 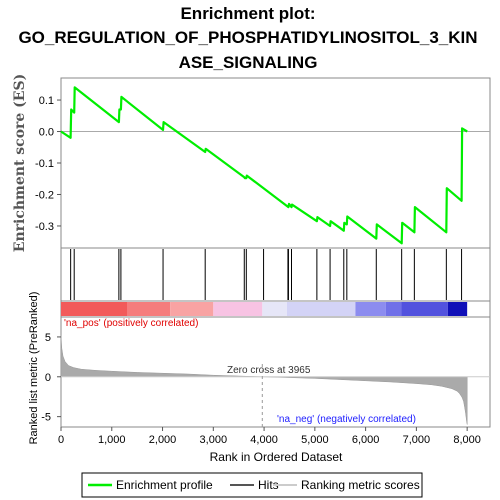 What do you see at coordinates (20, 163) in the screenshot?
I see `es-axis-label: Enrichment score (ES)` at bounding box center [20, 163].